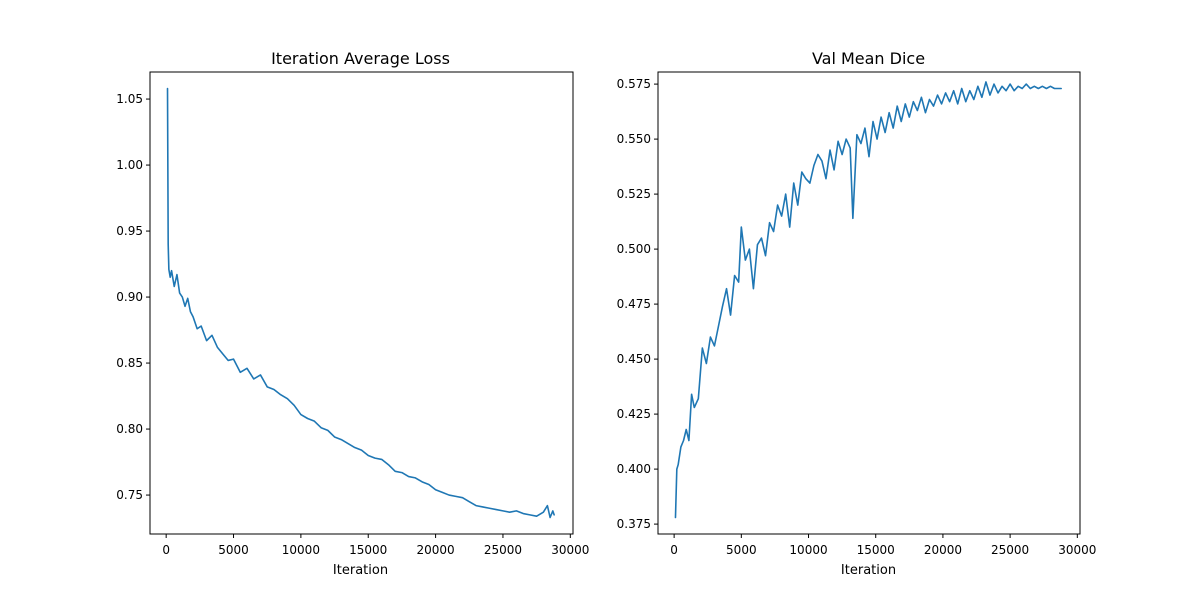 The height and width of the screenshot is (600, 1200). I want to click on dice-chart-y-tick-label: 0.375, so click(634, 524).